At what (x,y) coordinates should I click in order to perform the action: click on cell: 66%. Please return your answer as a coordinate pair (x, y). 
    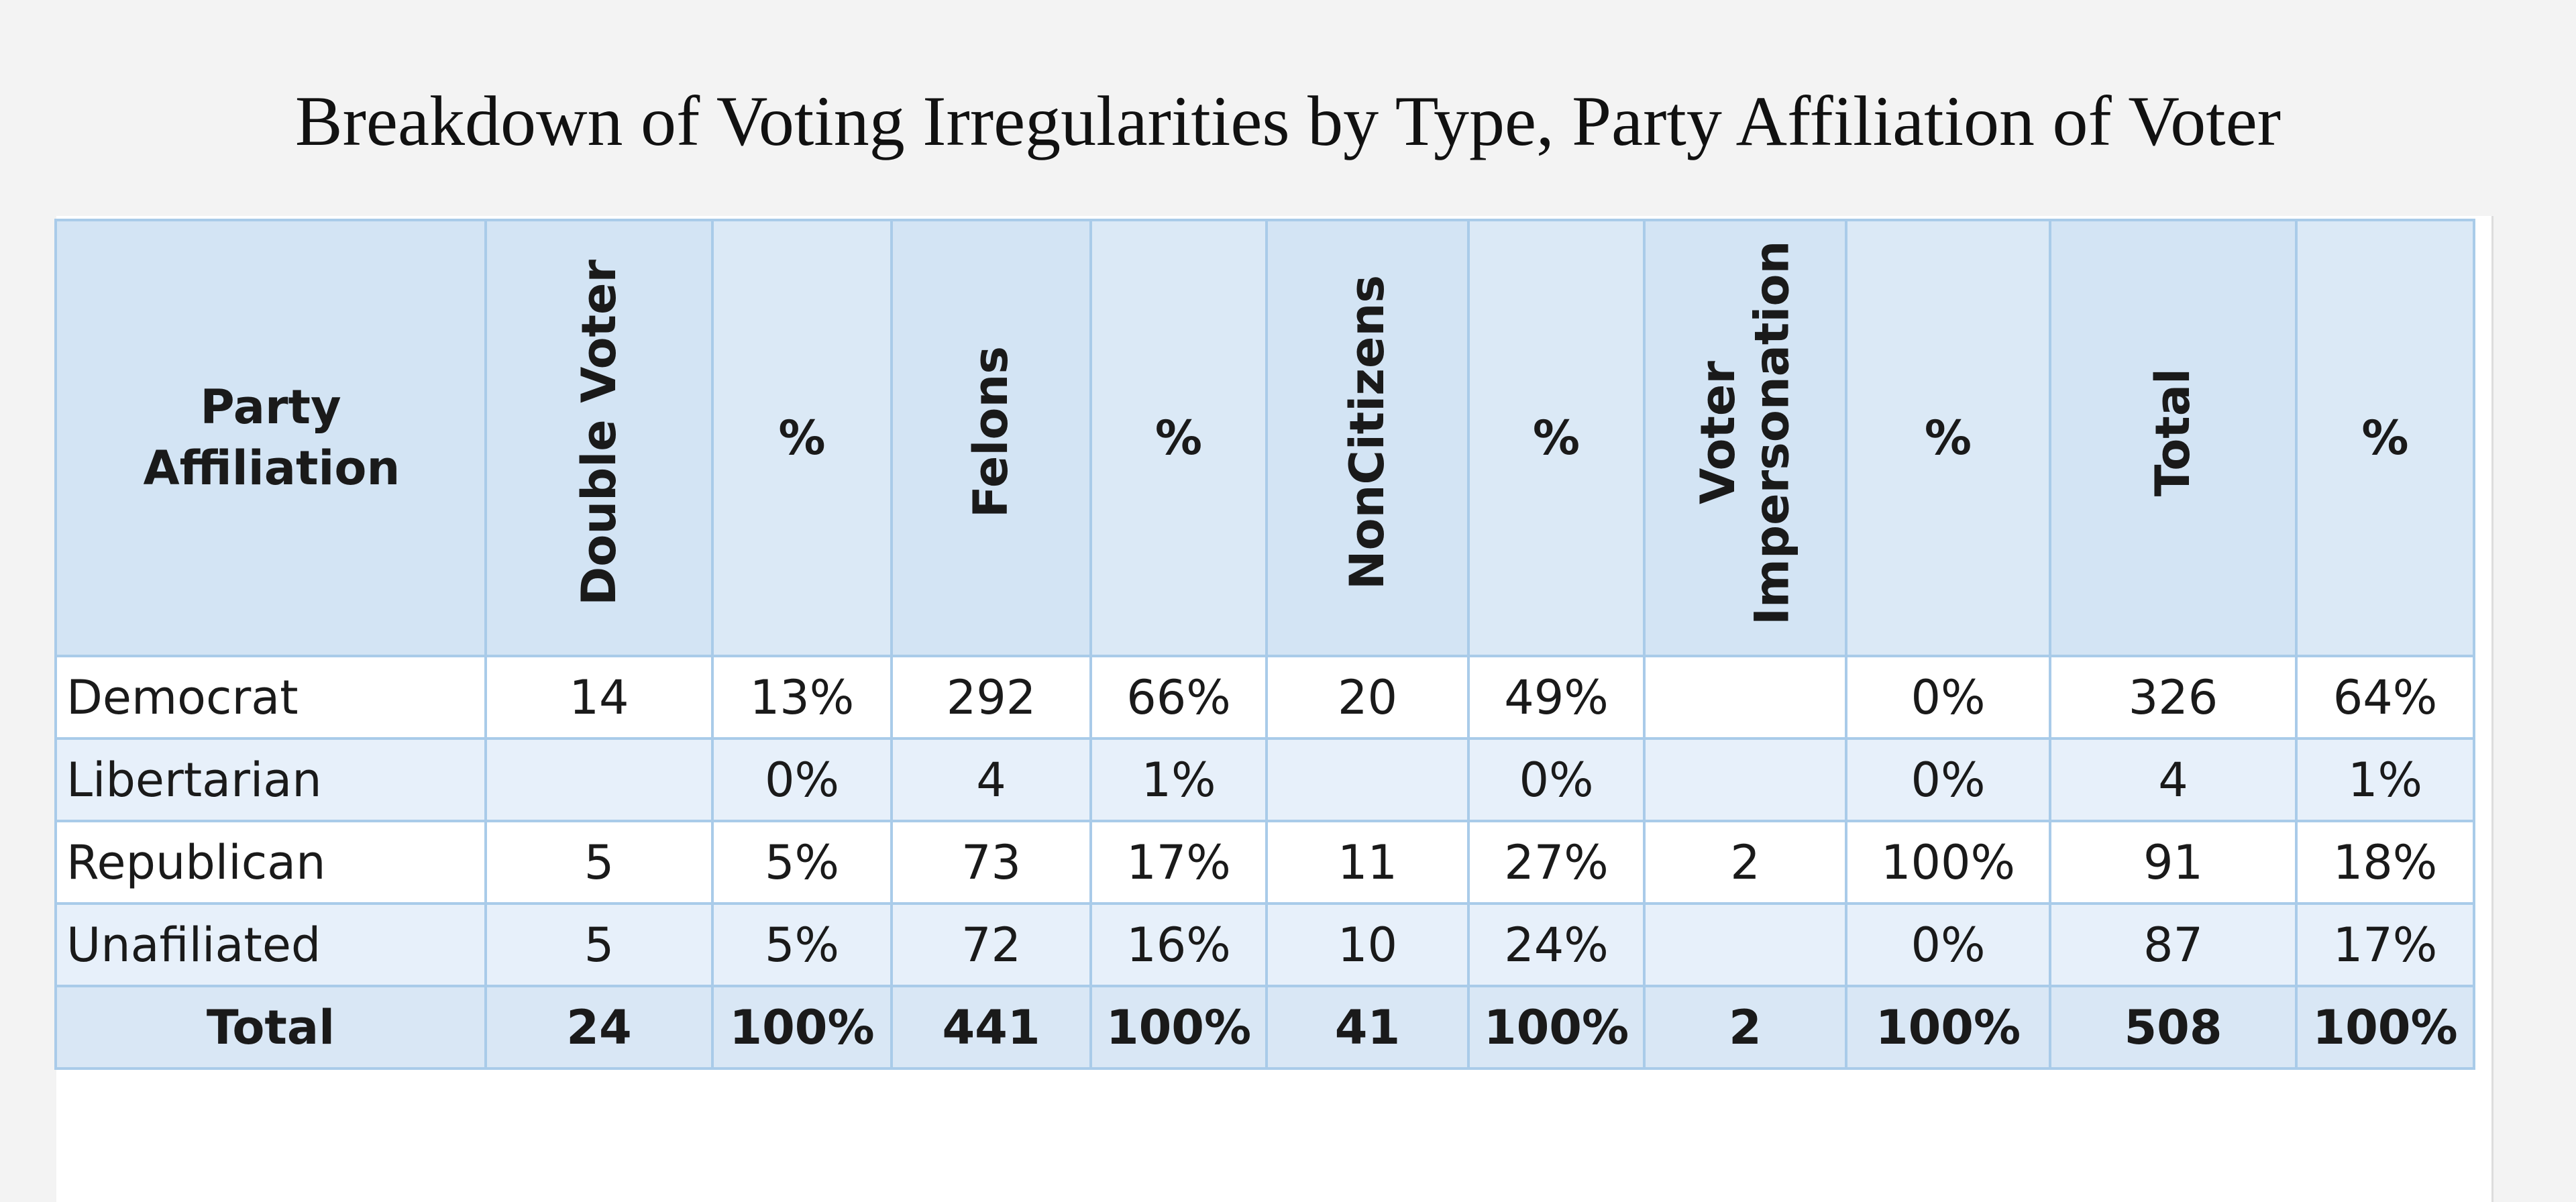
    Looking at the image, I should click on (1178, 698).